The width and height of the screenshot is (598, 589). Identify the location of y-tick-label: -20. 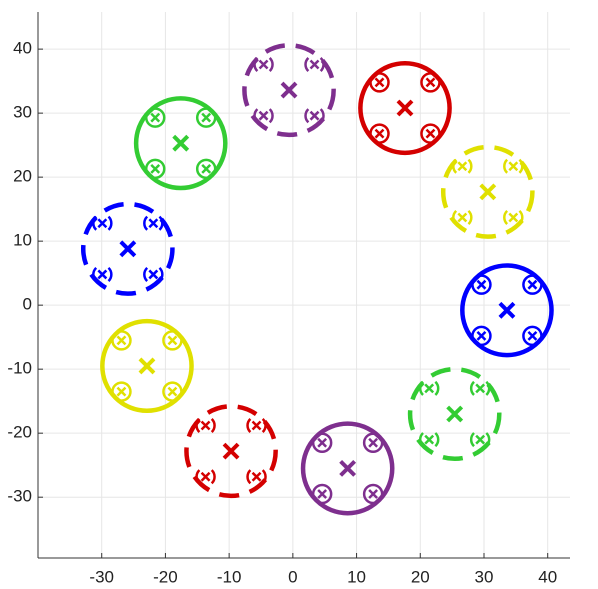
(19, 432).